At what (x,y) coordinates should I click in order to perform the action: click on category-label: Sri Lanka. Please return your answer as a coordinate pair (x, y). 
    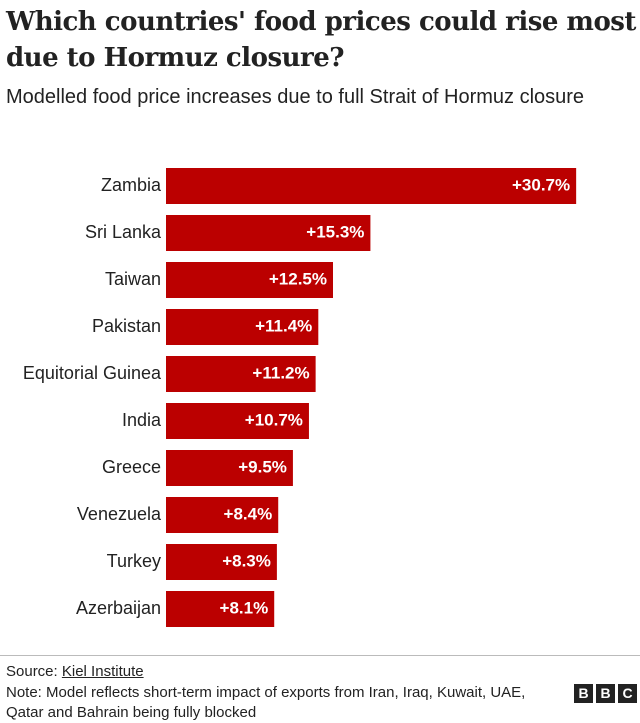
    Looking at the image, I should click on (123, 232).